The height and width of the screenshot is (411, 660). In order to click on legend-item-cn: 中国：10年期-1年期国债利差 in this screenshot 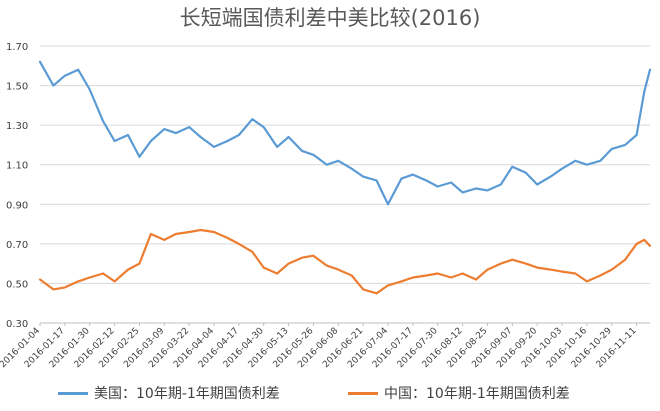, I will do `click(459, 393)`.